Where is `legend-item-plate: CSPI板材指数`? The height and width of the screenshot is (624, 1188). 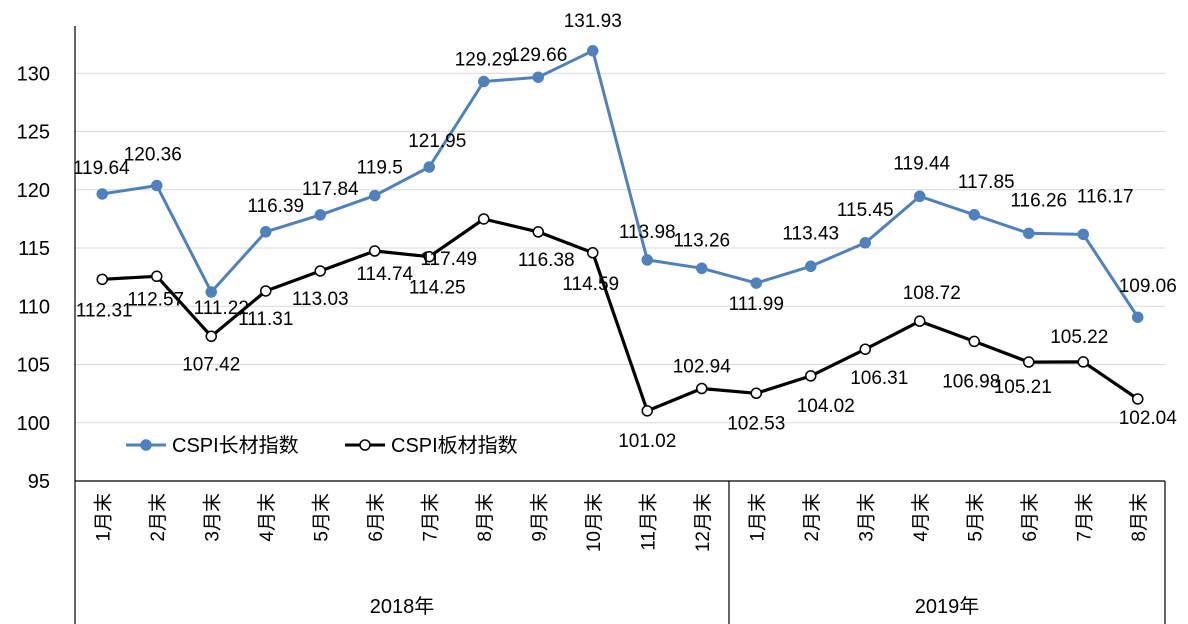 legend-item-plate: CSPI板材指数 is located at coordinates (431, 445).